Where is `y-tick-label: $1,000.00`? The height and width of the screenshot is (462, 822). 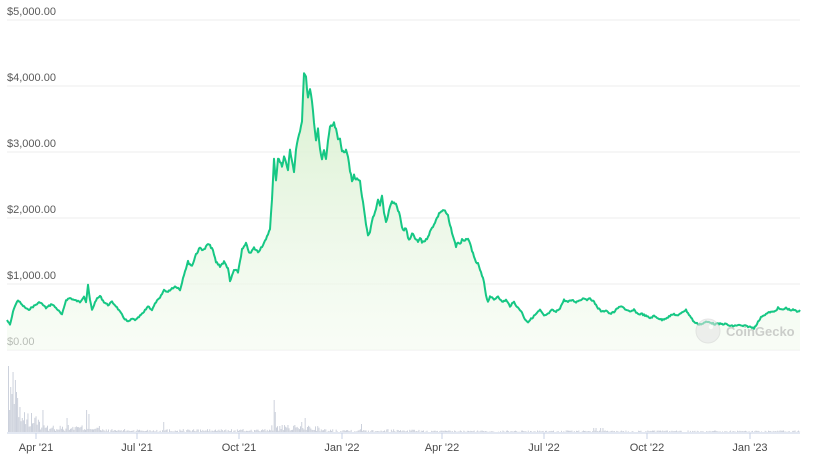 y-tick-label: $1,000.00 is located at coordinates (31, 276).